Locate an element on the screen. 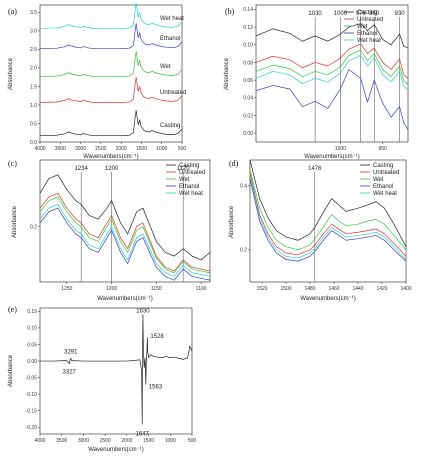  peak-label-b: 960 is located at coordinates (374, 14).